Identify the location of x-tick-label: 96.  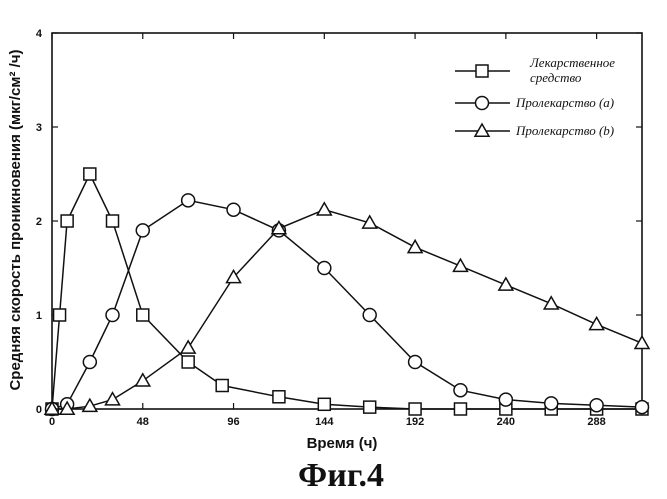
(233, 422).